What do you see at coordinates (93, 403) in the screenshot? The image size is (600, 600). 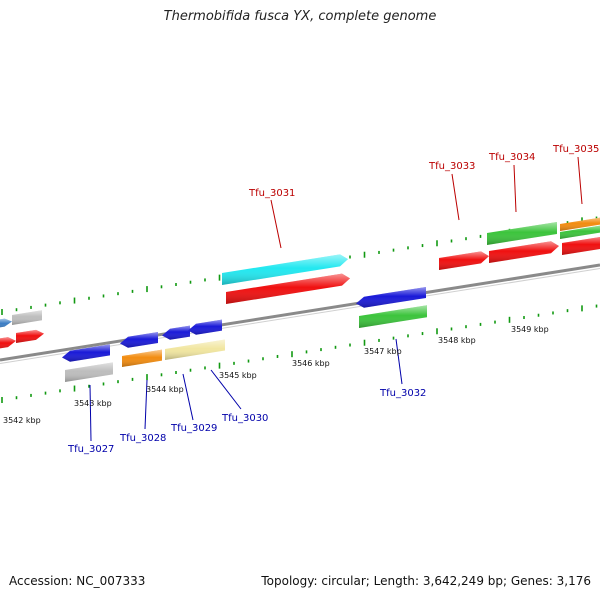 I see `scale-label: 3543 kbp` at bounding box center [93, 403].